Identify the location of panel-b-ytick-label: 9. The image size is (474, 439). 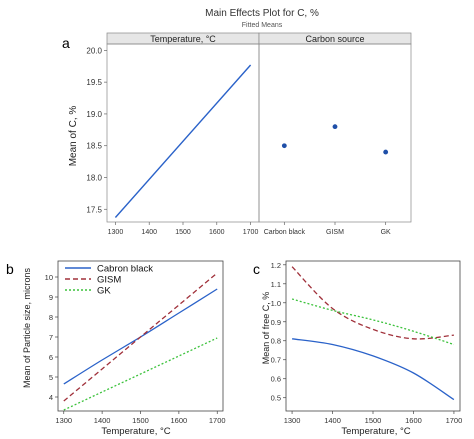
(51, 297).